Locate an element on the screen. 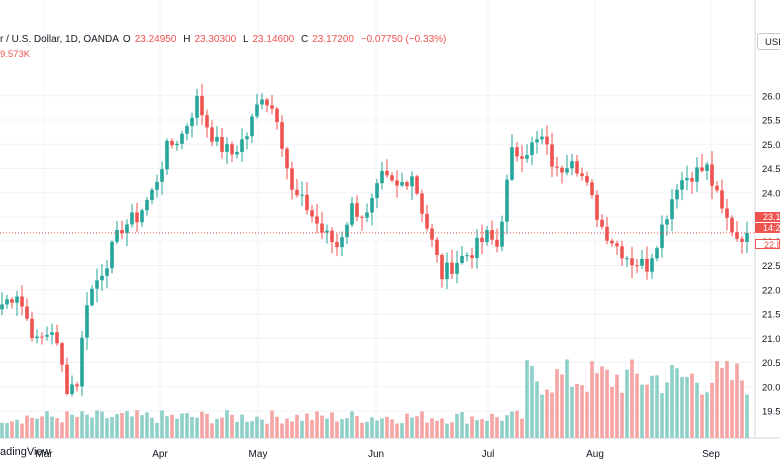 The image size is (780, 470). tradingview-logo: adingView is located at coordinates (25, 452).